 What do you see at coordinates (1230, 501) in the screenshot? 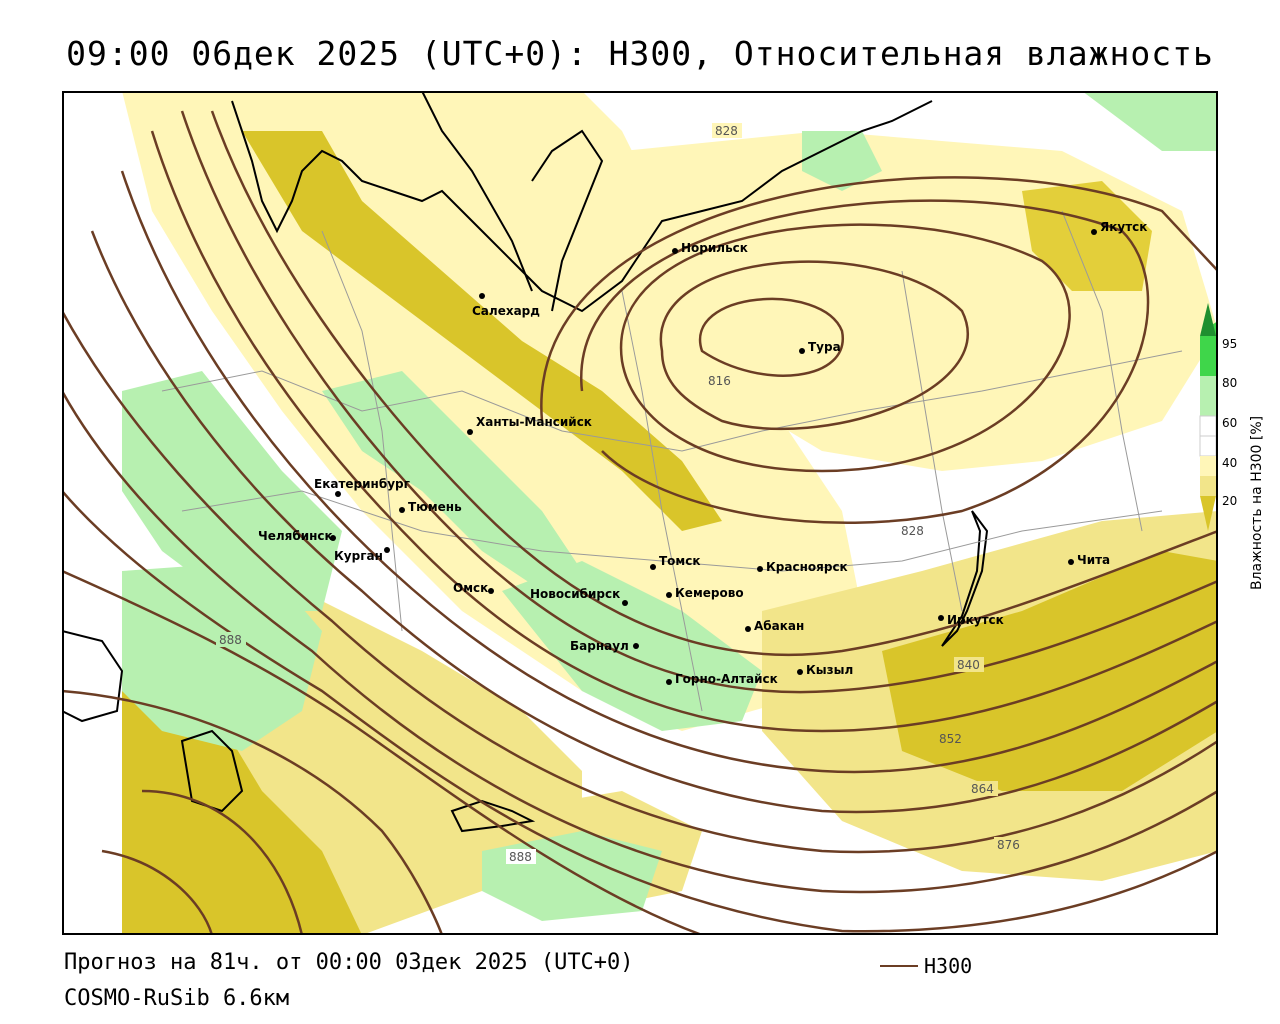
I see `colorbar-tick: 20` at bounding box center [1230, 501].